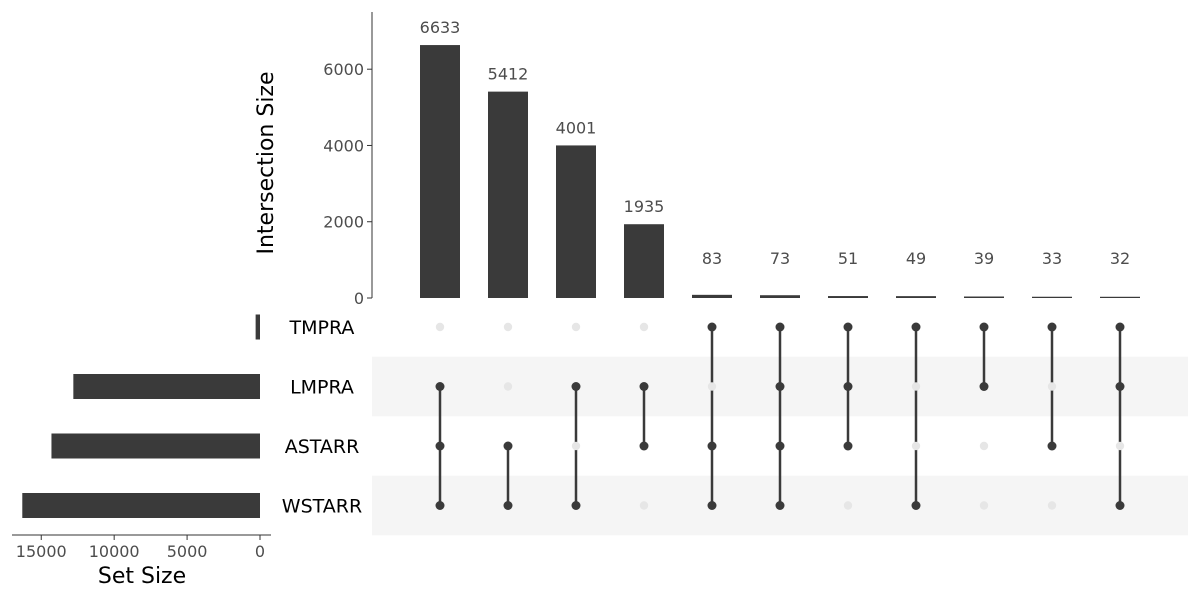 Image resolution: width=1200 pixels, height=600 pixels. I want to click on intersection-bar-label: 51, so click(848, 258).